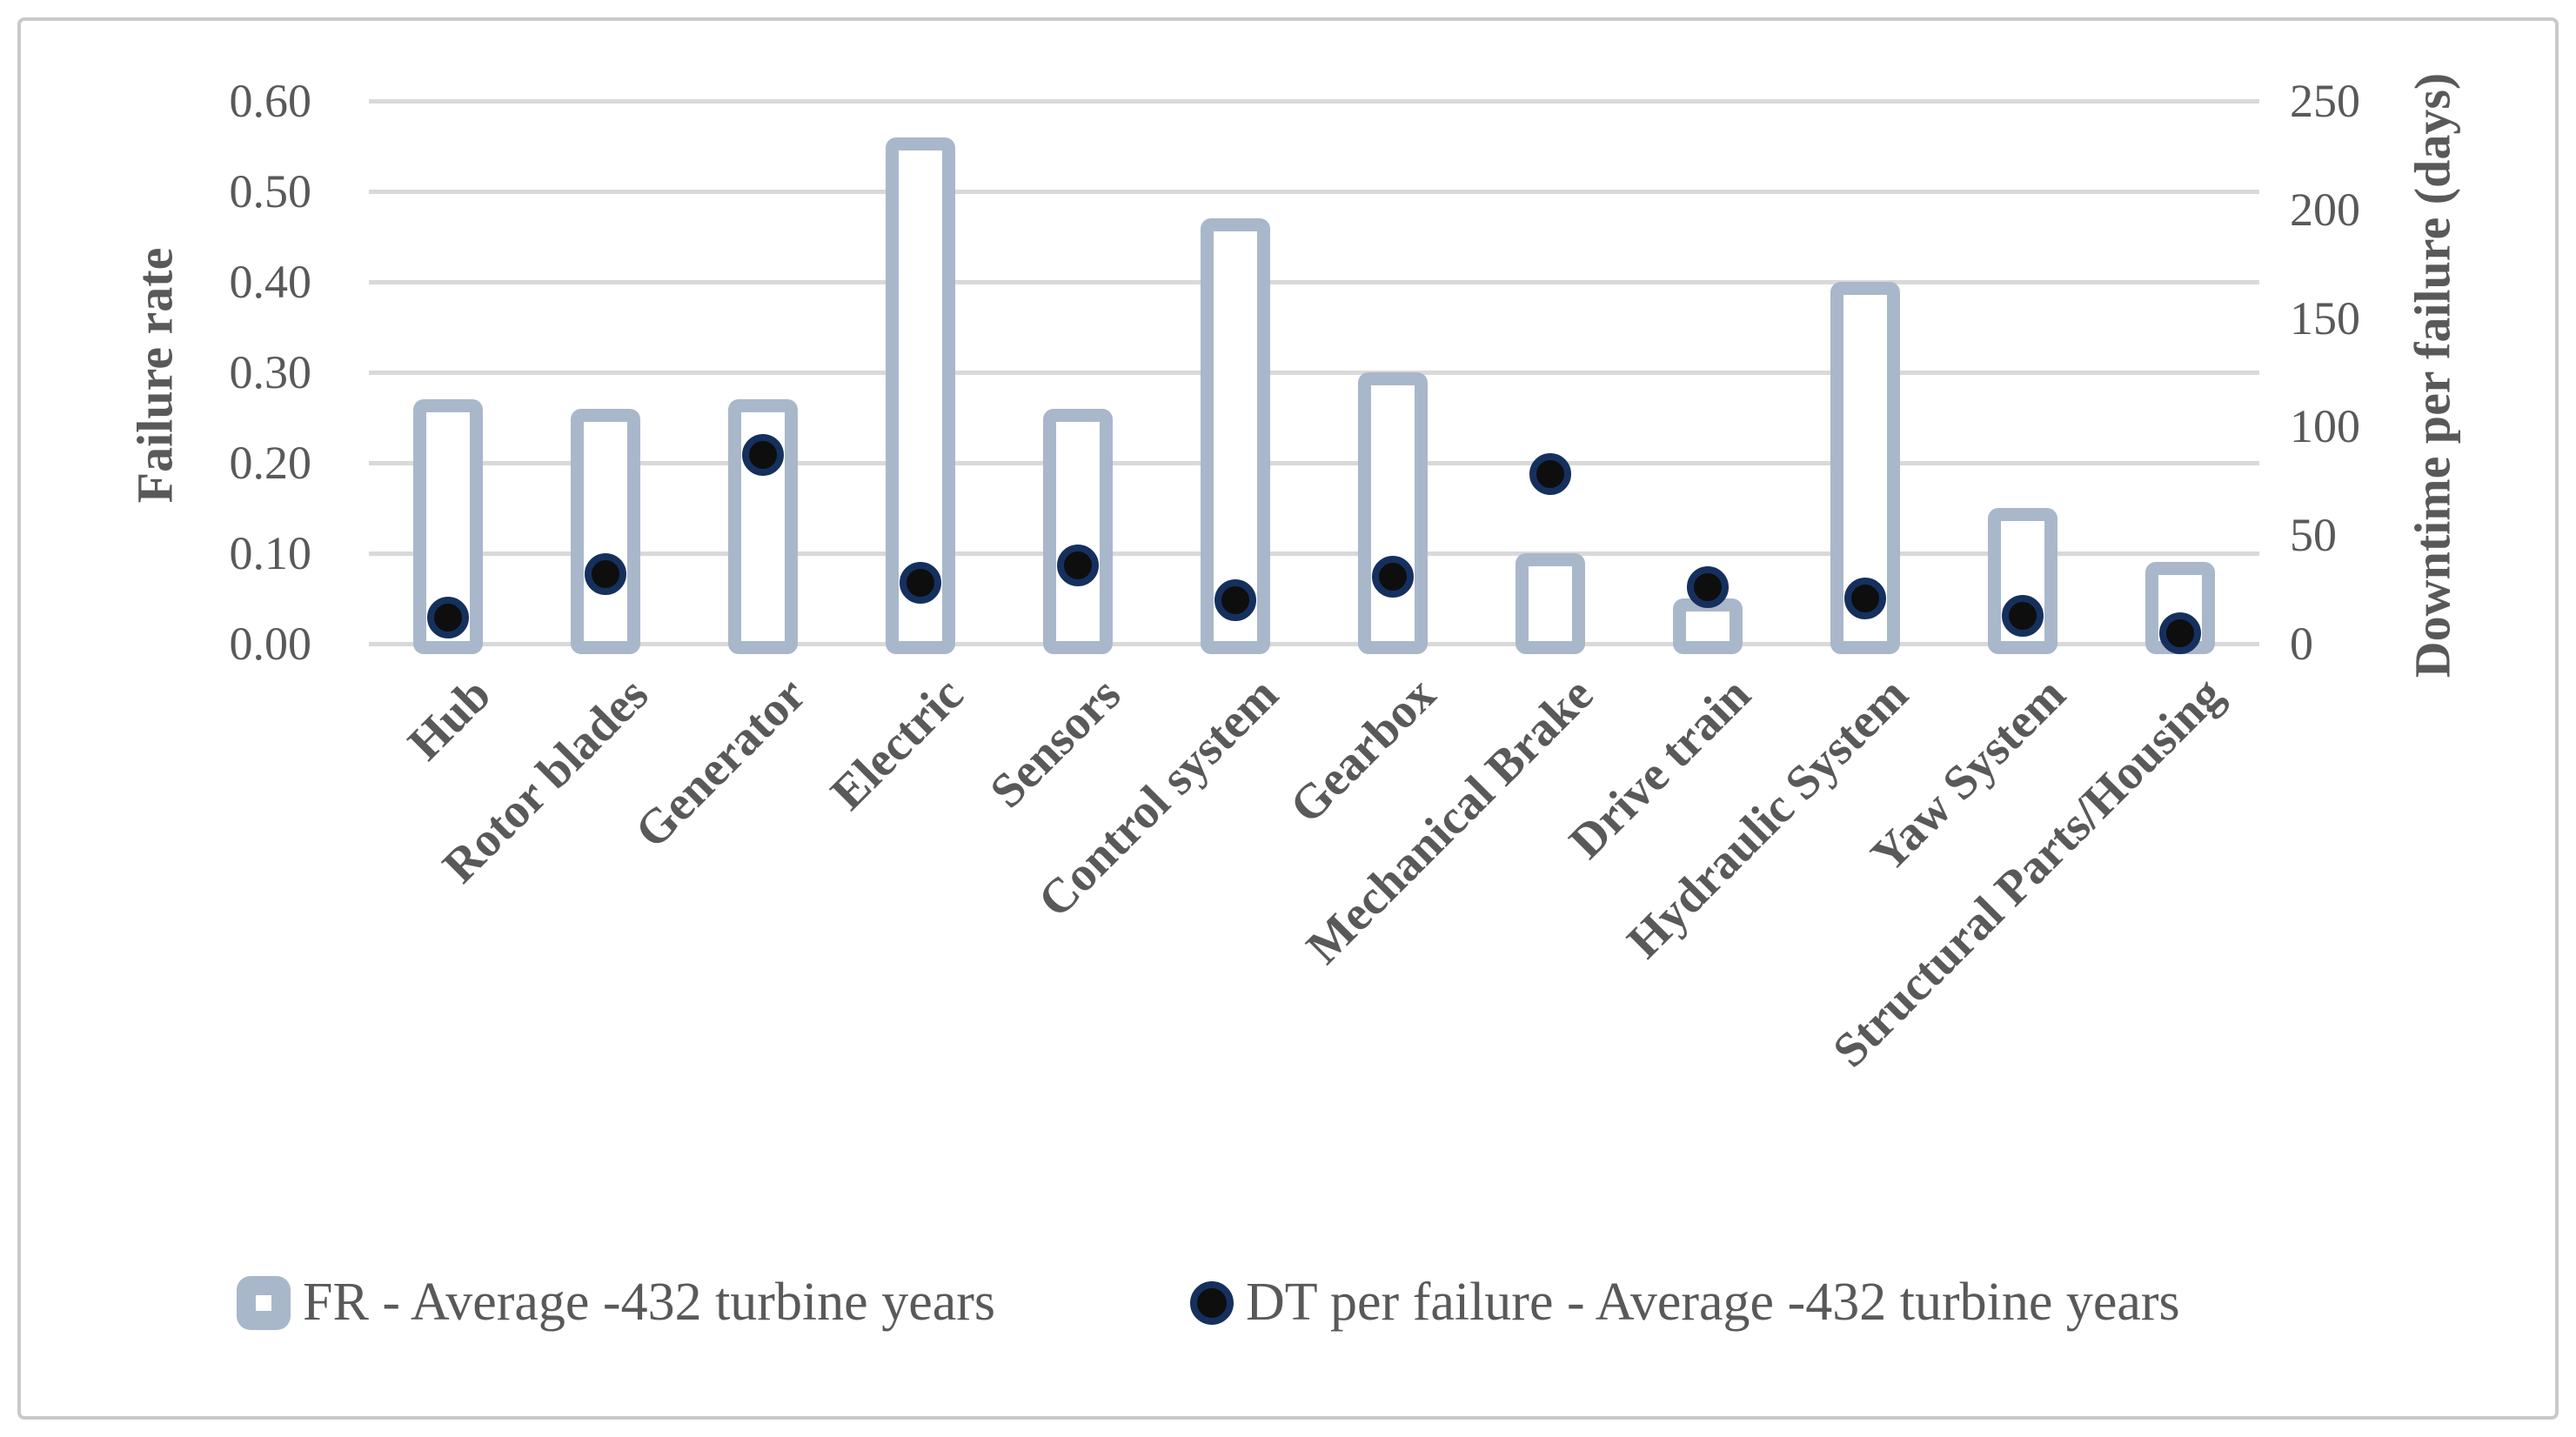 This screenshot has height=1437, width=2576. Describe the element at coordinates (270, 282) in the screenshot. I see `left-tick-0.40: 0.40` at that location.